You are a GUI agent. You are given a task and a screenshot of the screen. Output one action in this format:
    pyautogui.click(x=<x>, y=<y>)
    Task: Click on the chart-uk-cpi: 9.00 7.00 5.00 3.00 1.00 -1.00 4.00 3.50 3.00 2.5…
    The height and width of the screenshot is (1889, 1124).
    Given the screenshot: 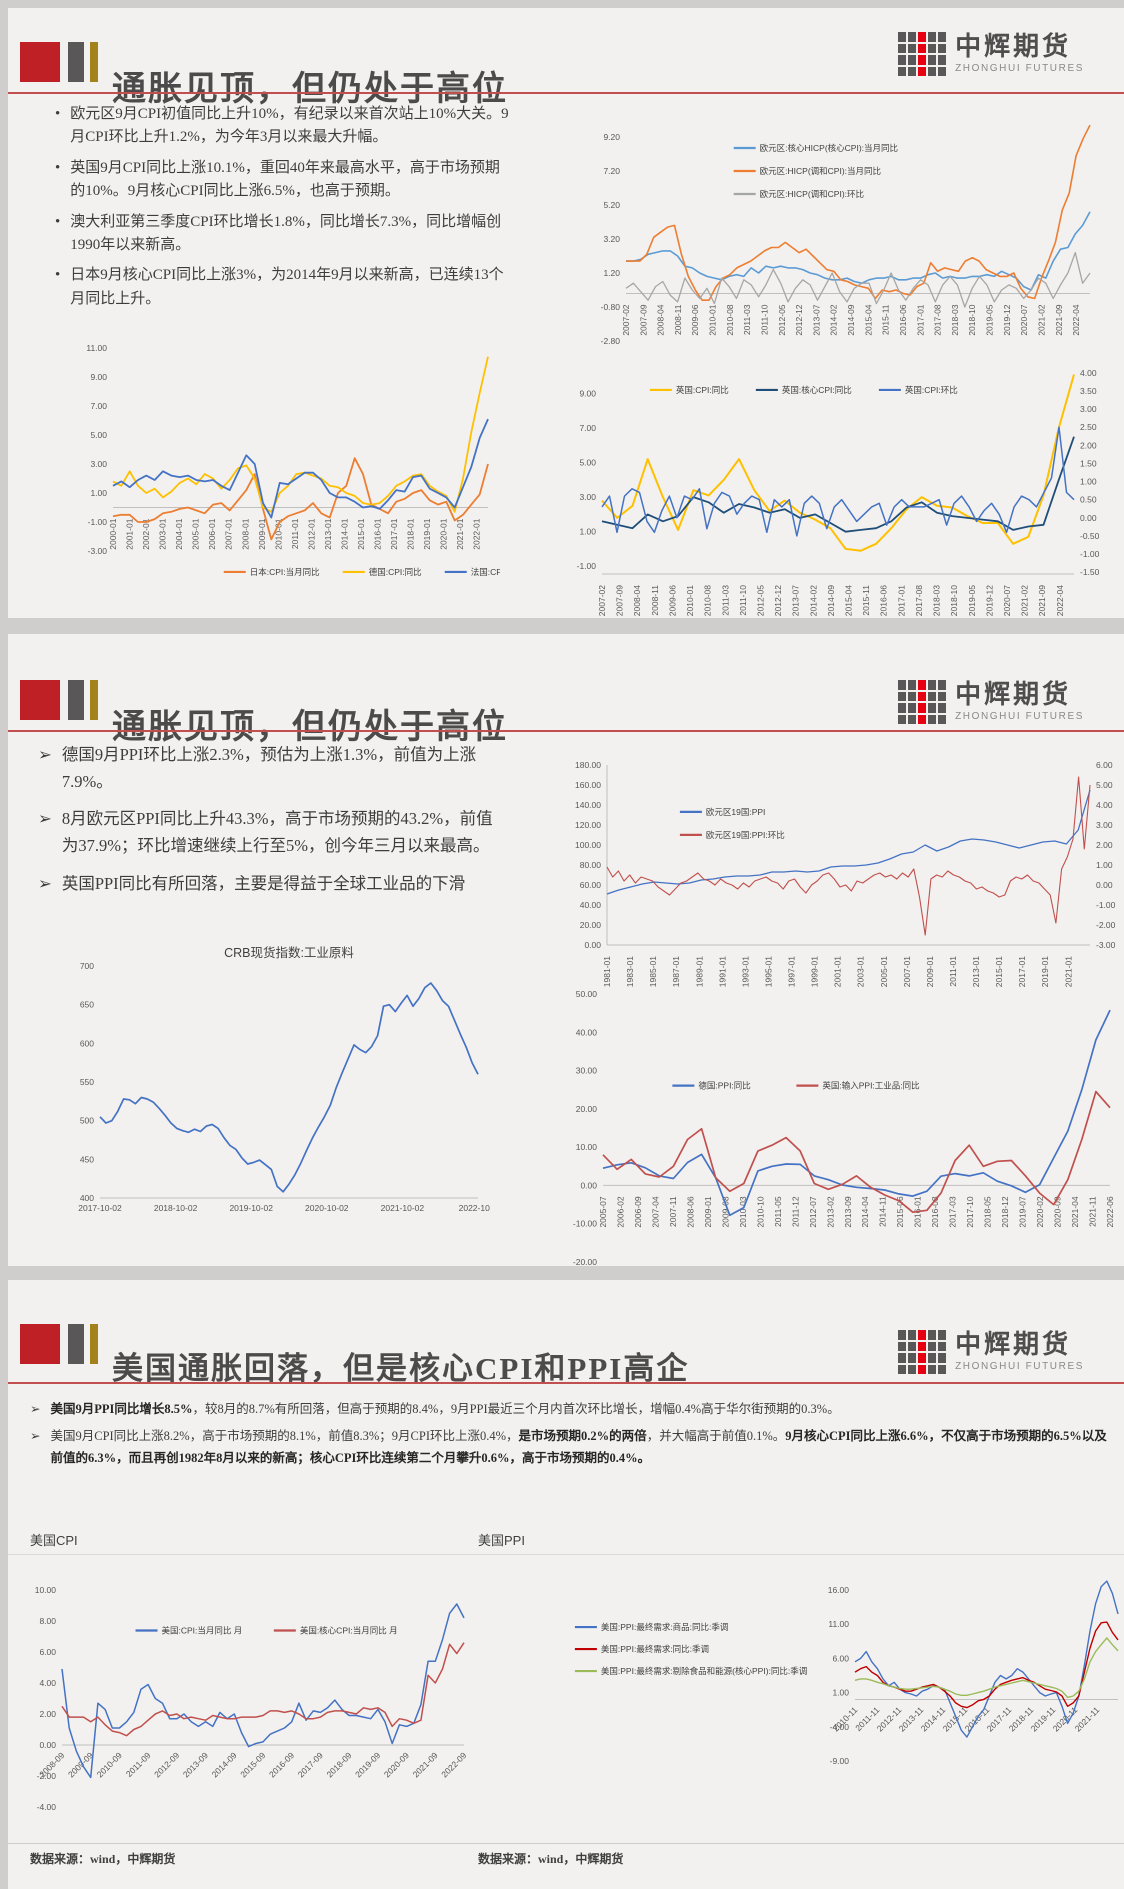 What is the action you would take?
    pyautogui.click(x=838, y=492)
    